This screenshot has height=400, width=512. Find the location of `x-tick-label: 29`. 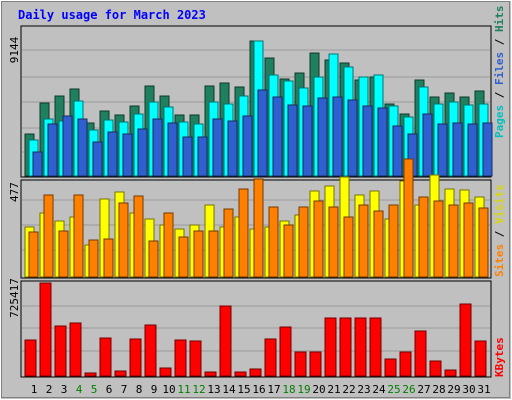

x-tick-label: 29 is located at coordinates (453, 389).